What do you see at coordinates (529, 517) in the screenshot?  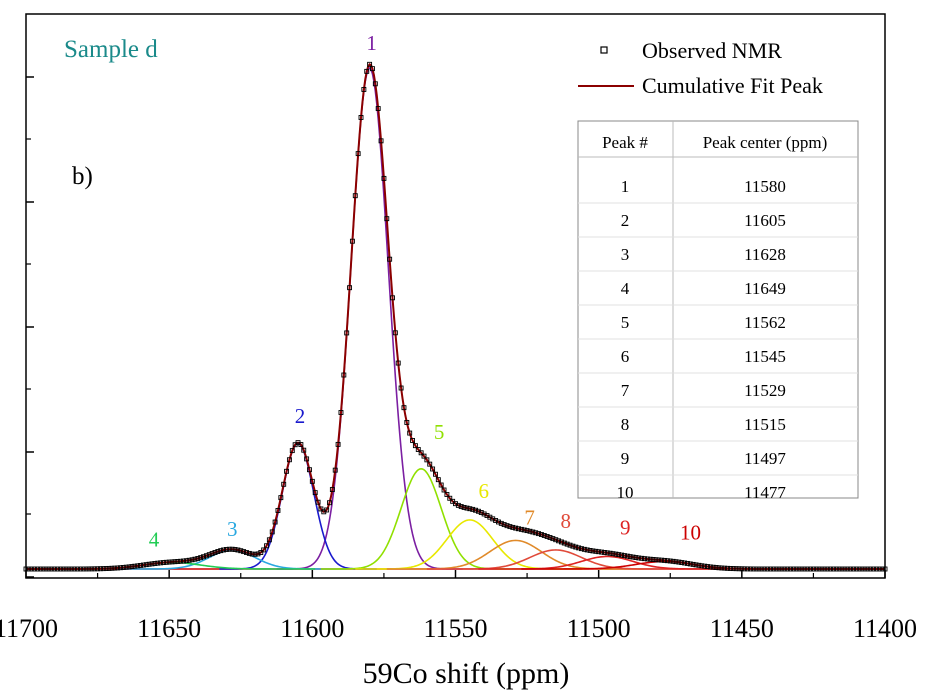 I see `peak-label-7: 7` at bounding box center [529, 517].